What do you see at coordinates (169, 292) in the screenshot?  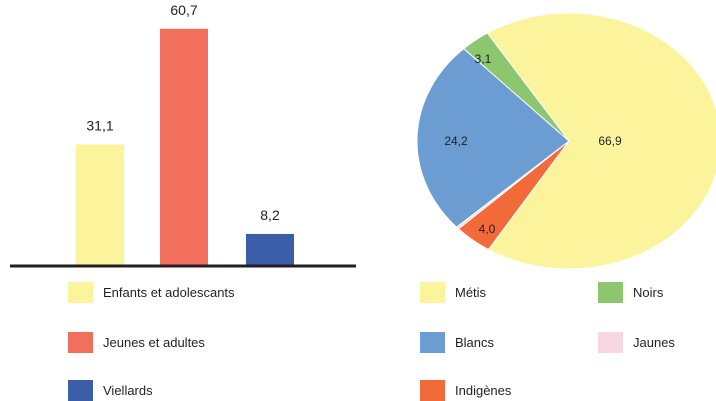 I see `legend-label: Enfants et adolescants` at bounding box center [169, 292].